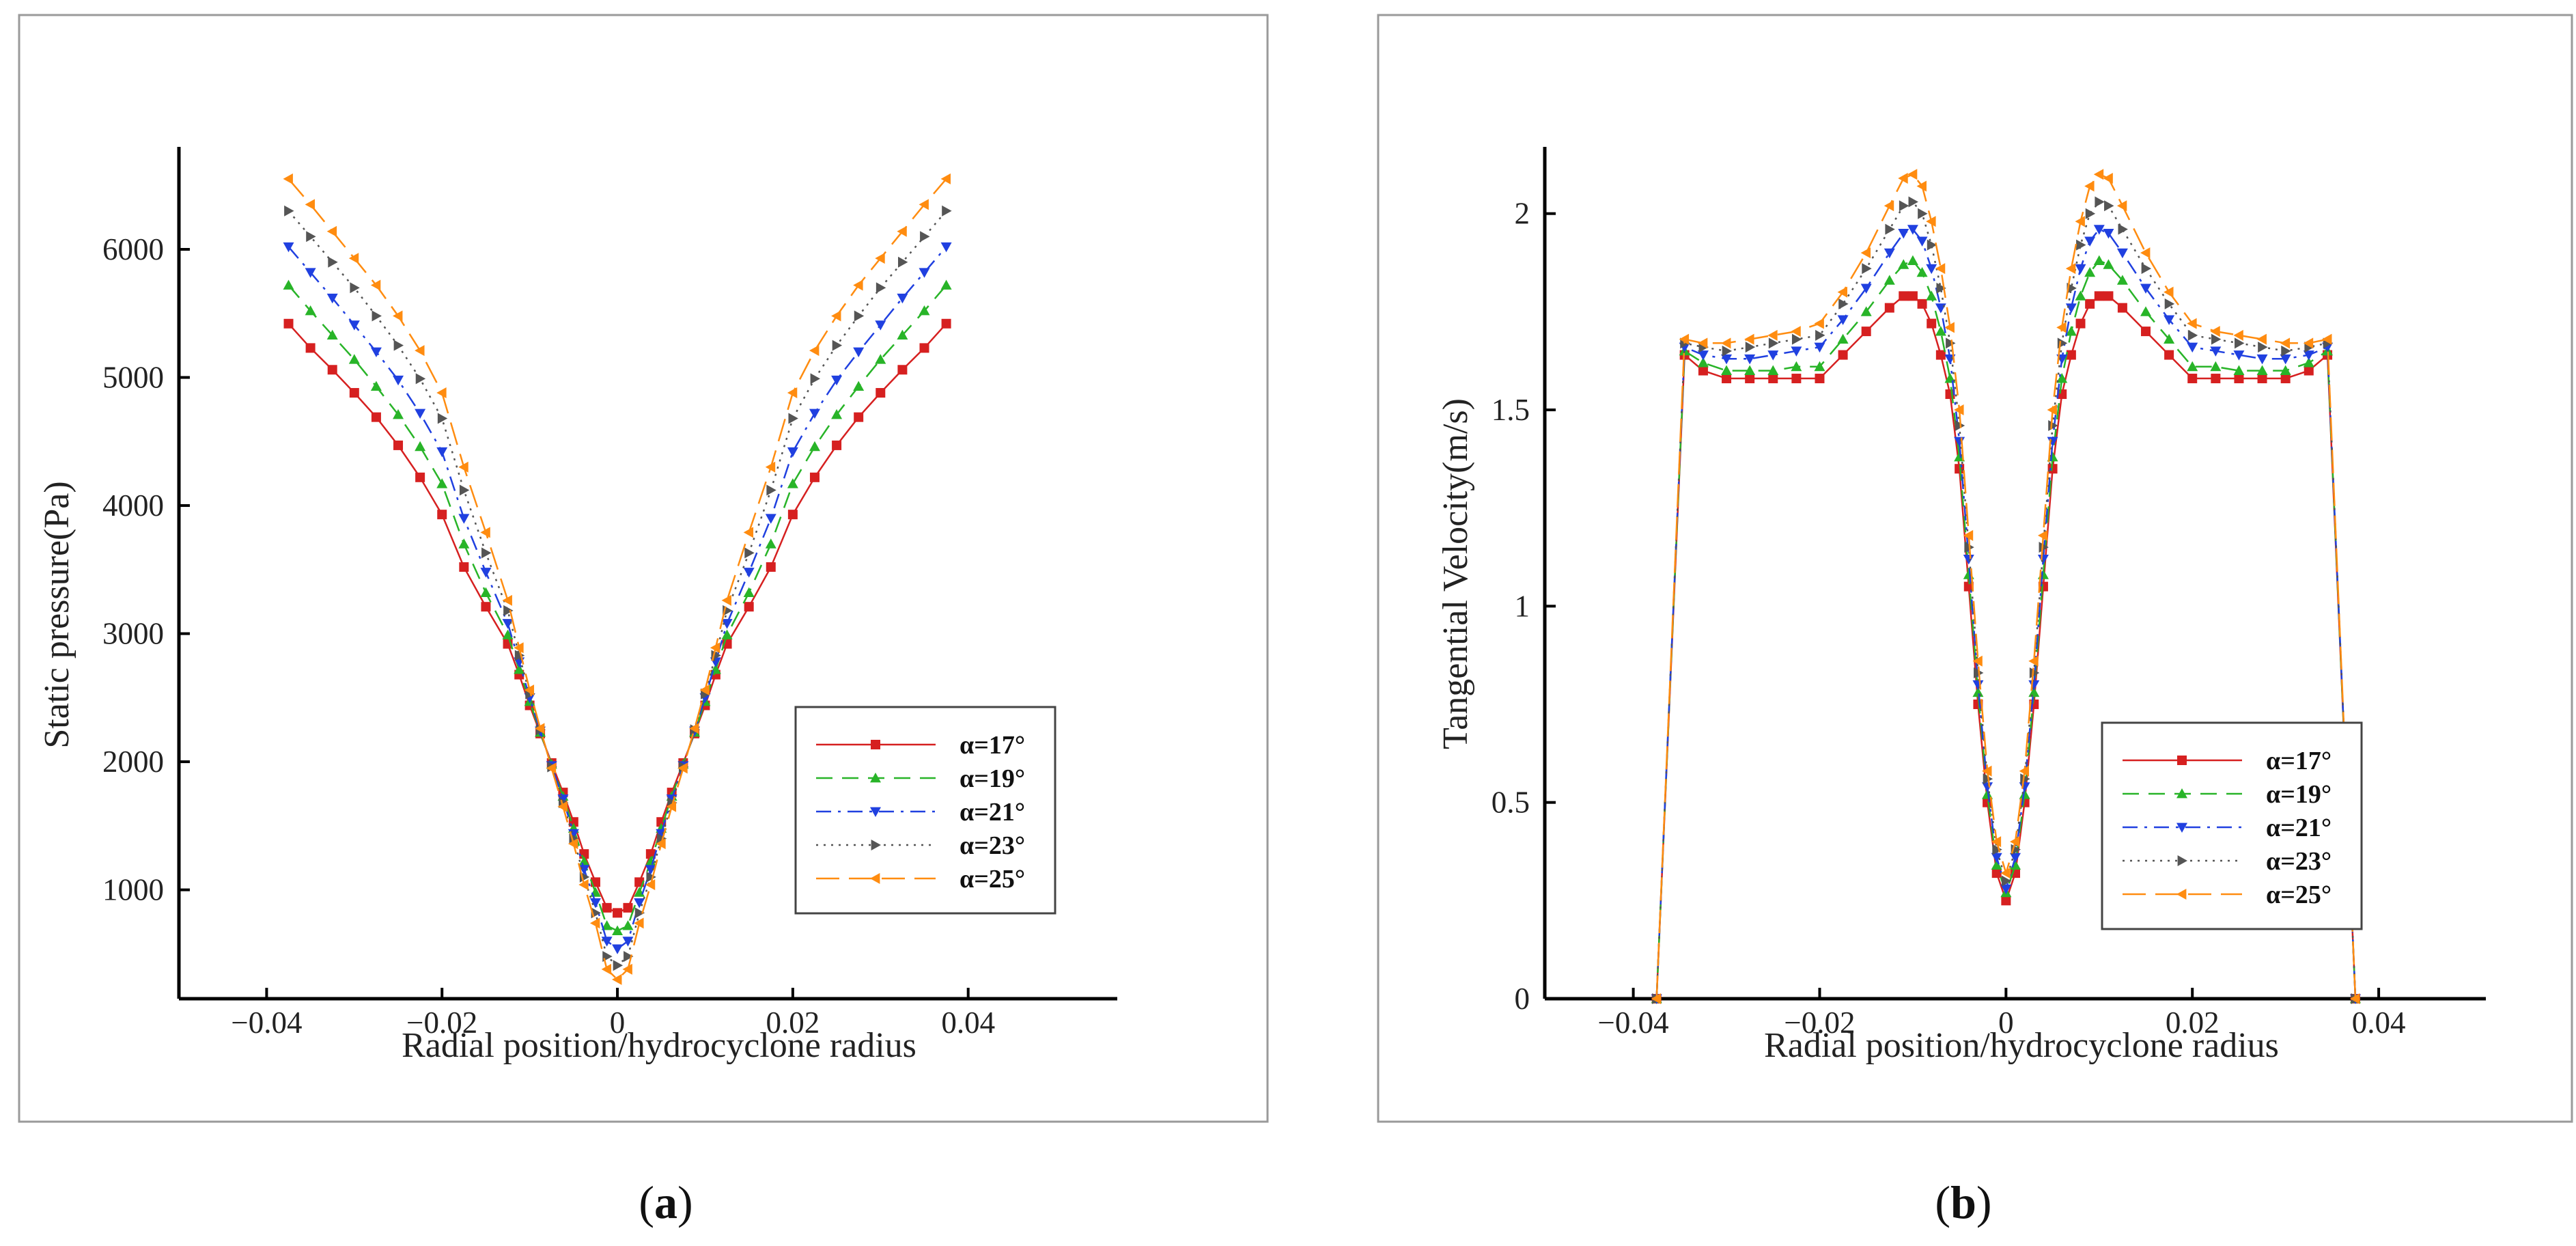 The image size is (2576, 1246). What do you see at coordinates (2193, 1023) in the screenshot?
I see `x-tick-label-b: 0.02` at bounding box center [2193, 1023].